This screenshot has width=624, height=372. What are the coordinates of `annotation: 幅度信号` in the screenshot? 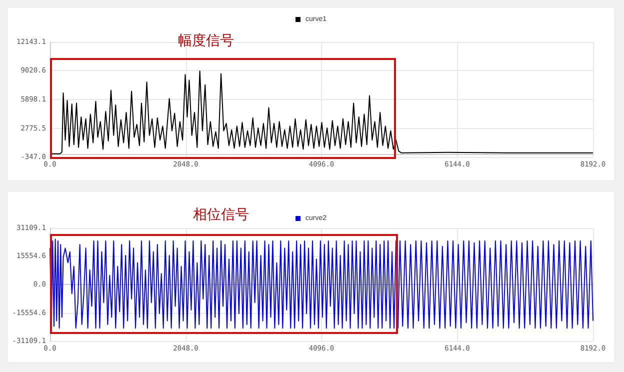 It's located at (206, 41).